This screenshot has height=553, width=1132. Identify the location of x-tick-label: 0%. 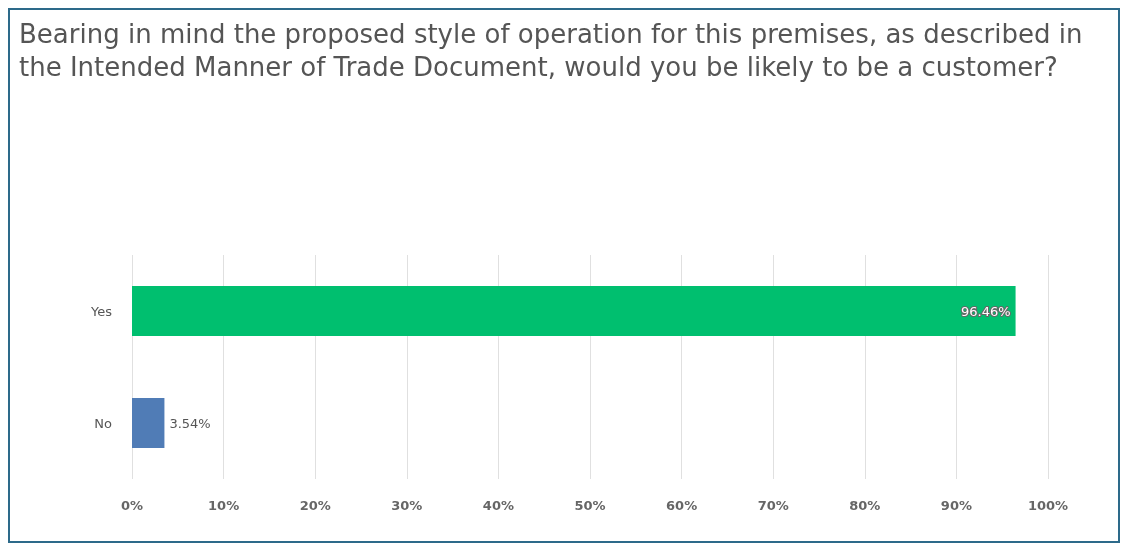
(132, 505).